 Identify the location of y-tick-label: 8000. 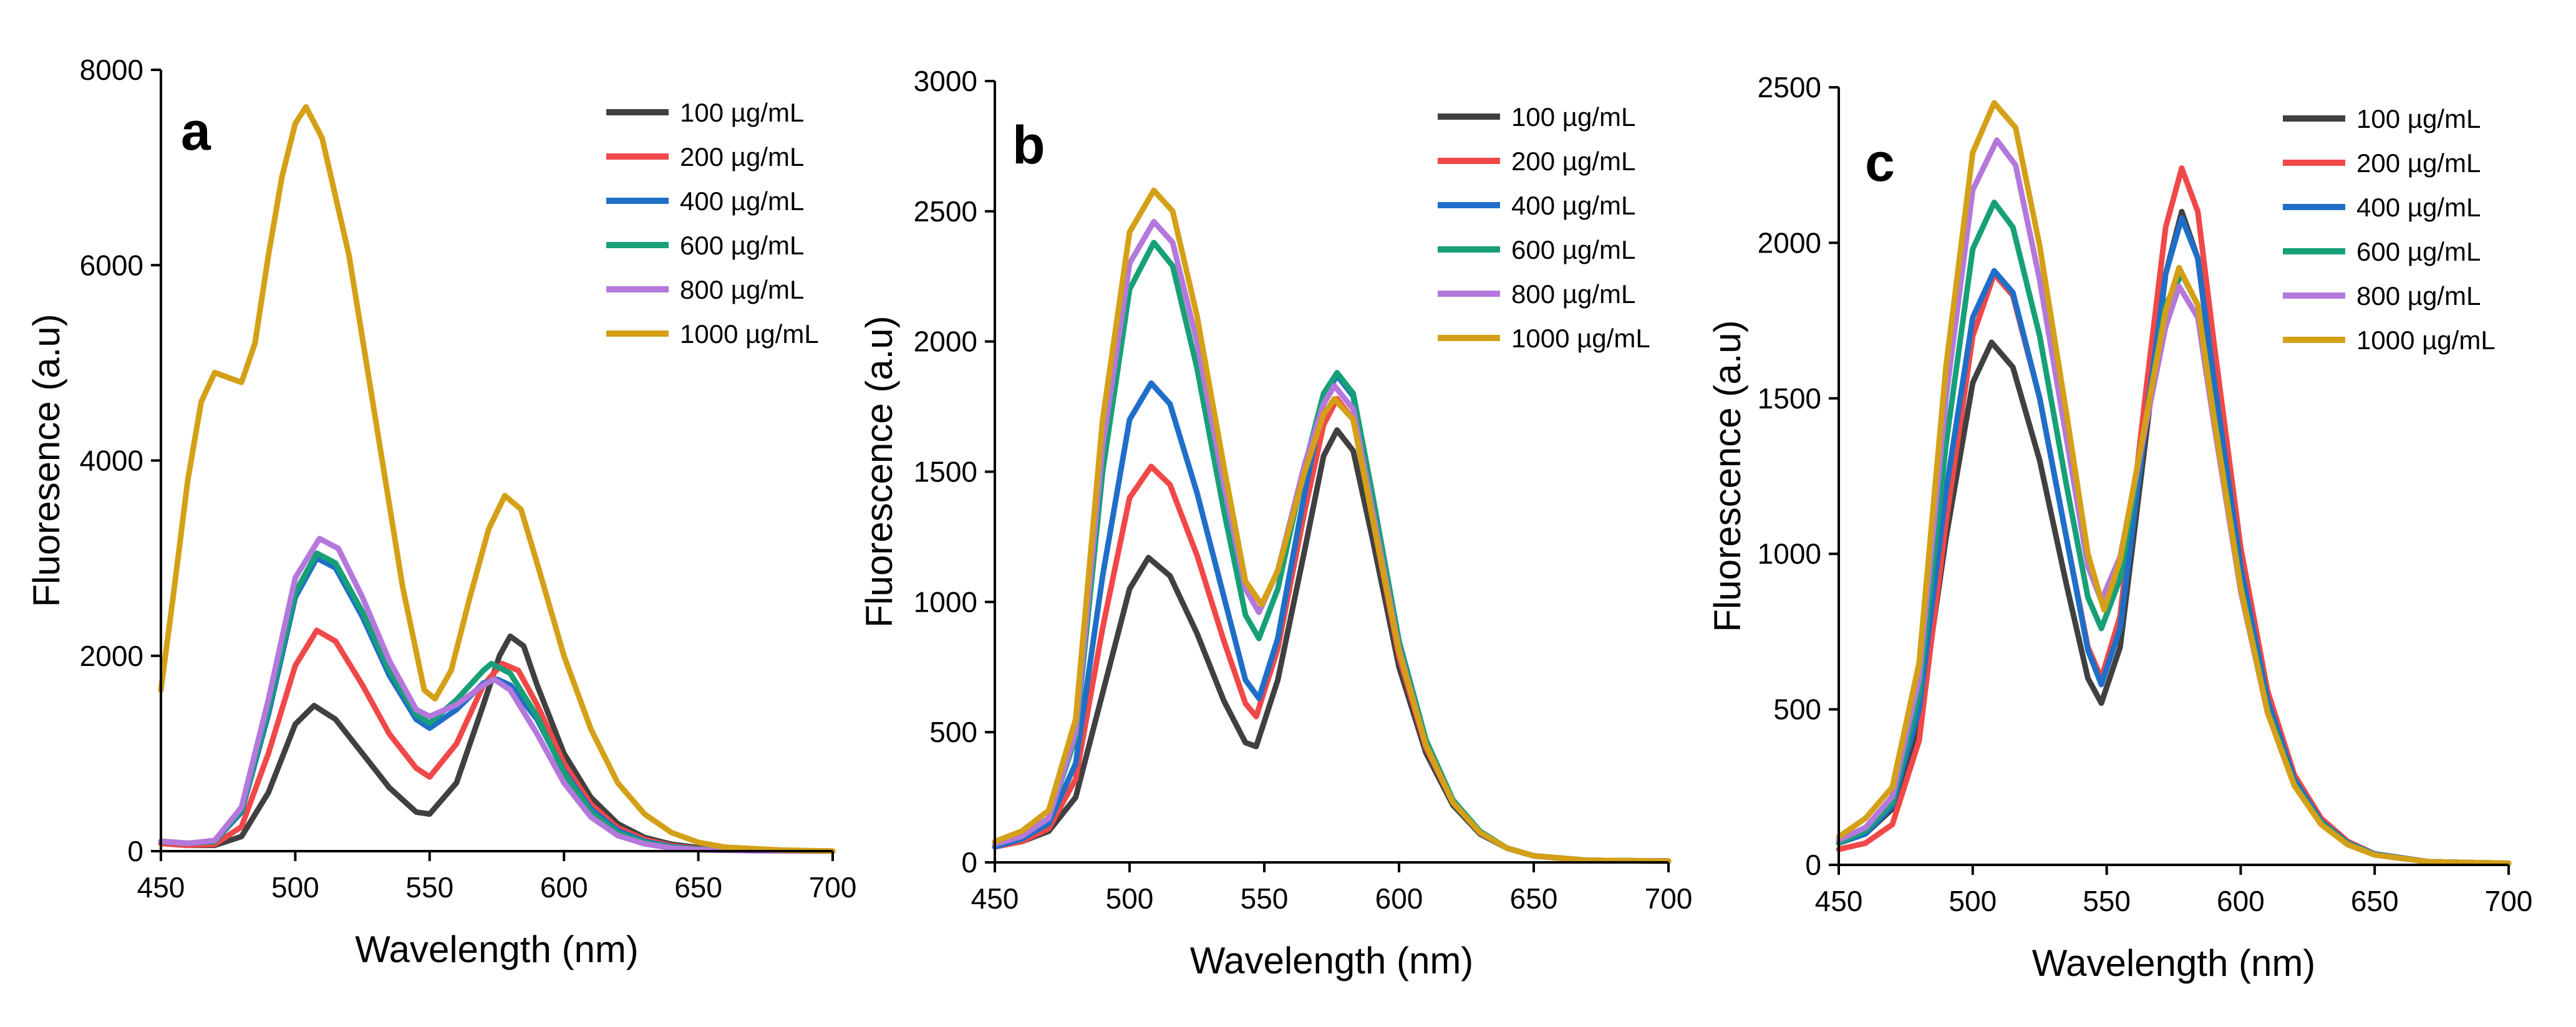
(111, 70).